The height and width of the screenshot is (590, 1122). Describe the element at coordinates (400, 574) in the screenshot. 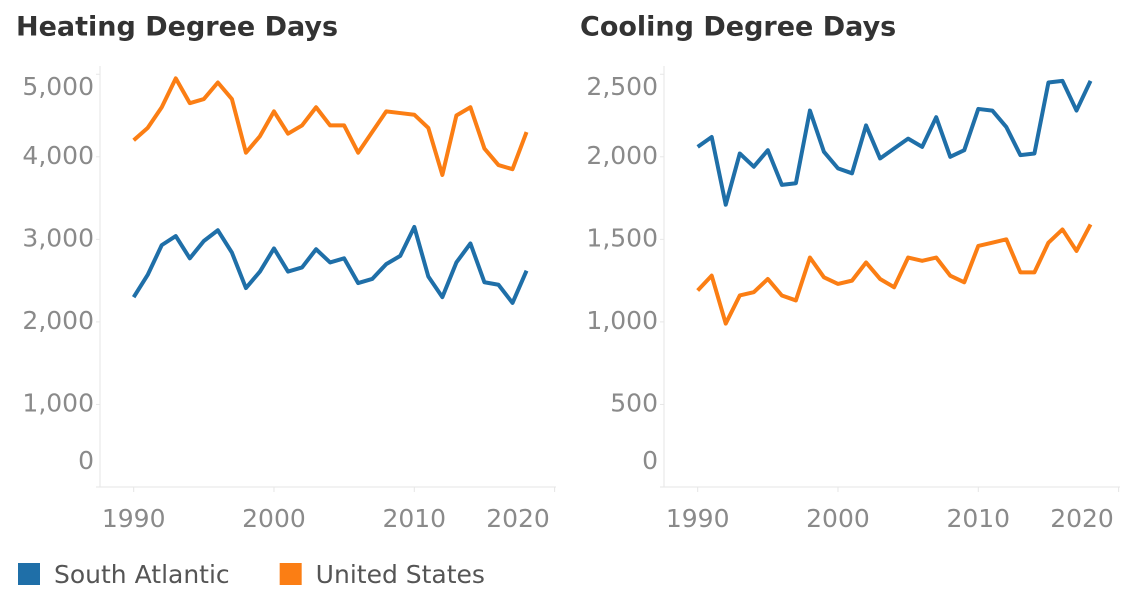

I see `legend-label: United States` at that location.